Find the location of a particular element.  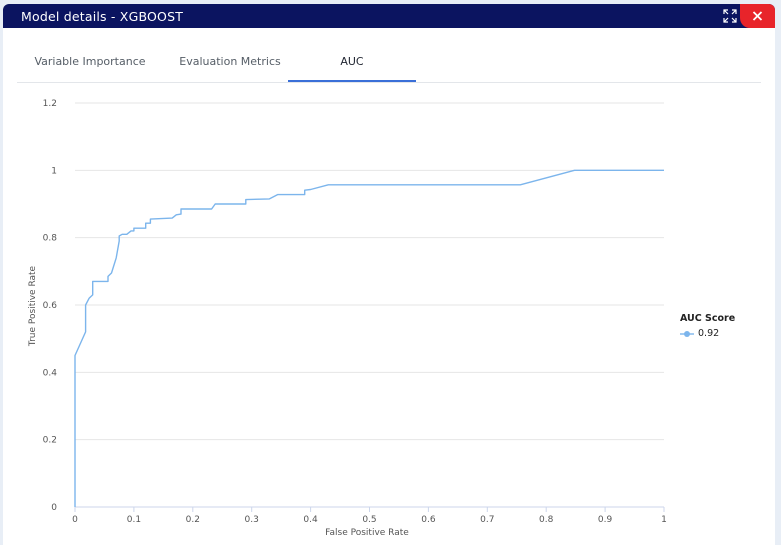

y-tick-label: 1.2 is located at coordinates (50, 104).